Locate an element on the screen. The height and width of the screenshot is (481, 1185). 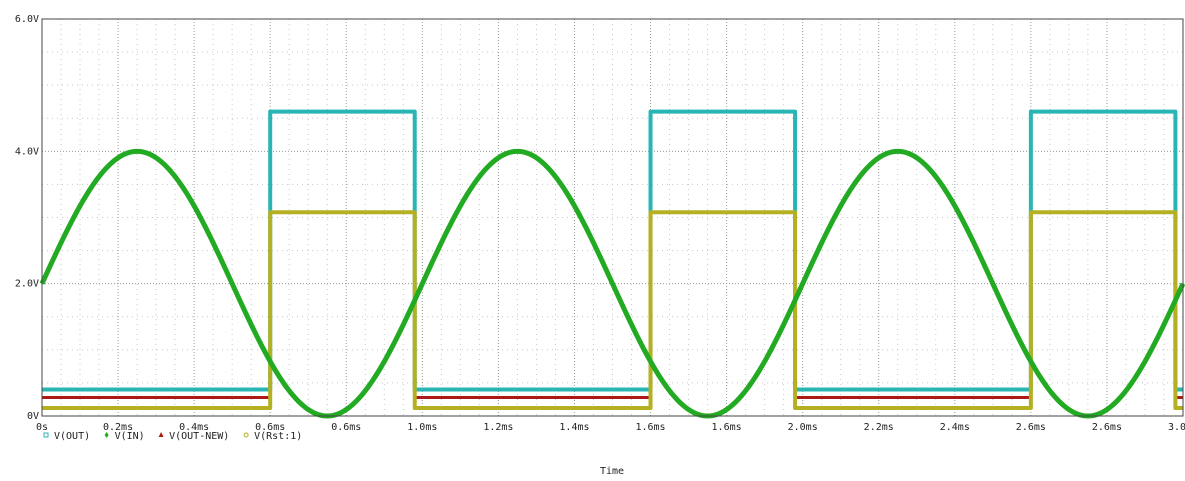
x-tick-label: 0.4ms is located at coordinates (194, 427).